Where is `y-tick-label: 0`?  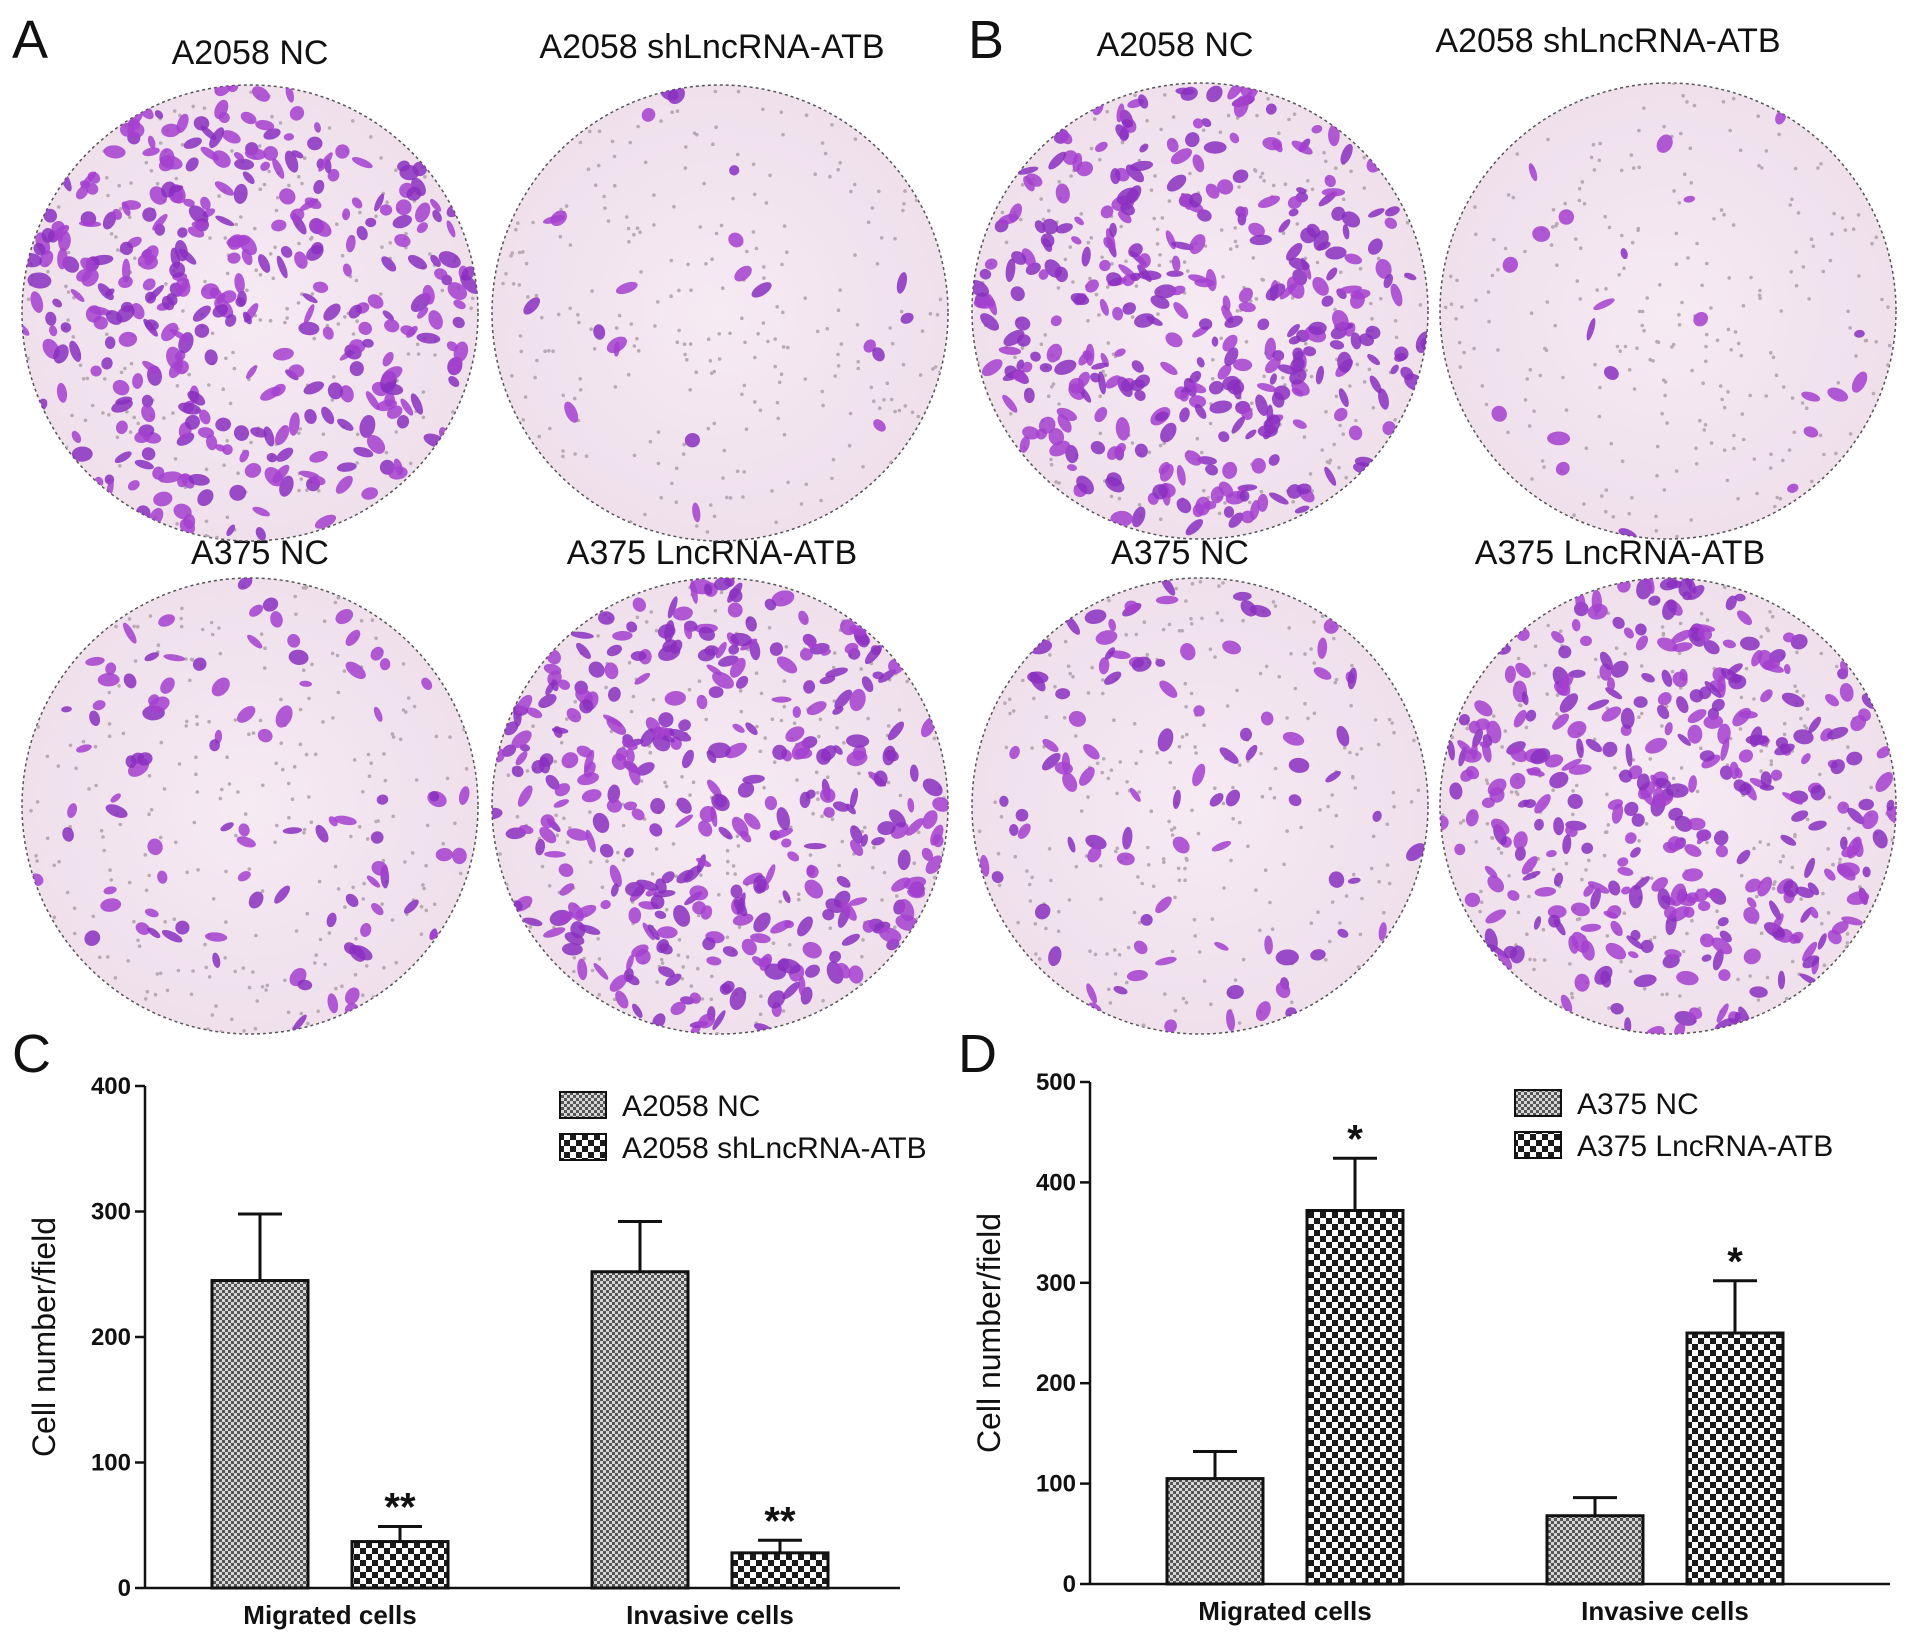
y-tick-label: 0 is located at coordinates (1069, 1584).